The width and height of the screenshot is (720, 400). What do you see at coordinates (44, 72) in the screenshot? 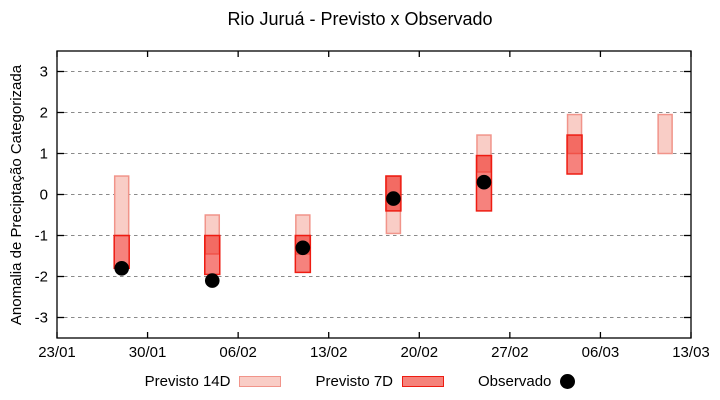
I see `y-tick-label: 3` at bounding box center [44, 72].